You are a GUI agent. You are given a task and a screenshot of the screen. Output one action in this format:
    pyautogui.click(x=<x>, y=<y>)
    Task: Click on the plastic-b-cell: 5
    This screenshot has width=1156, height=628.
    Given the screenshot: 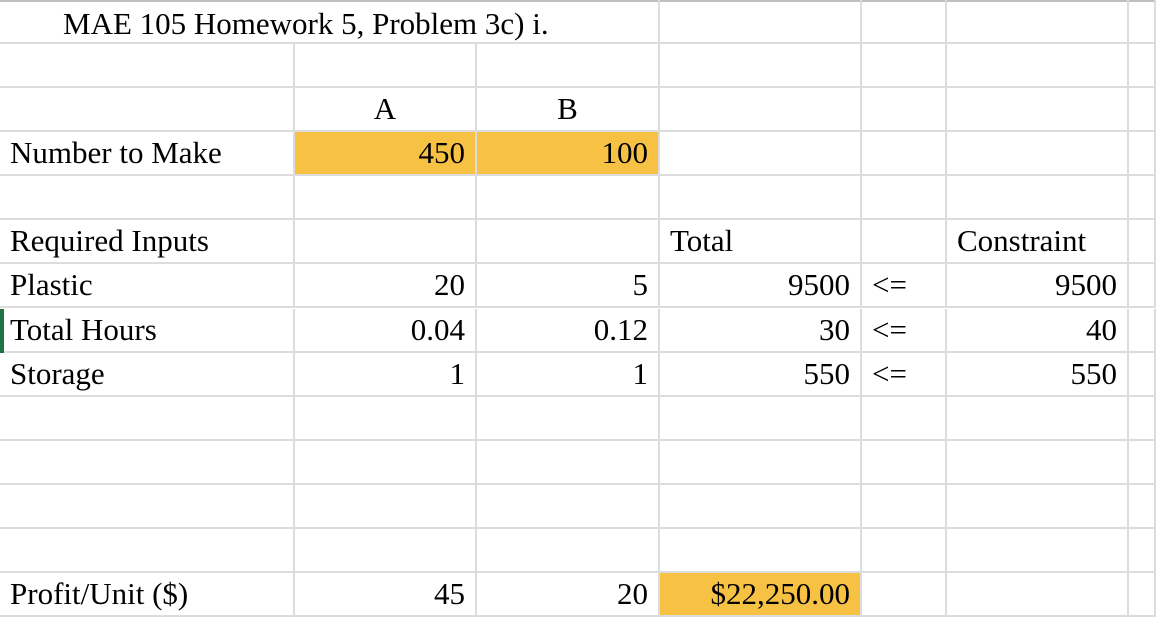 What is the action you would take?
    pyautogui.click(x=568, y=286)
    